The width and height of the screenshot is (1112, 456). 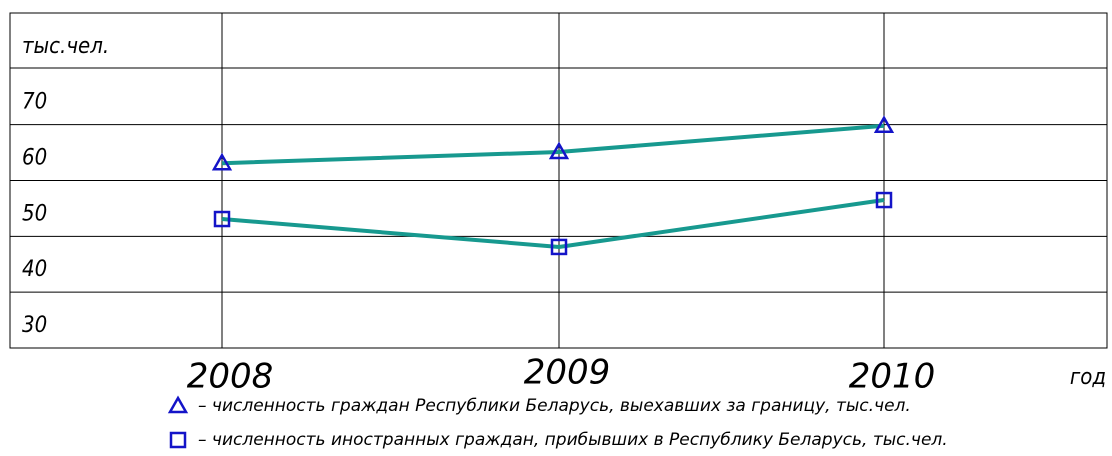 I want to click on x-tick-label: 2009, so click(x=567, y=373).